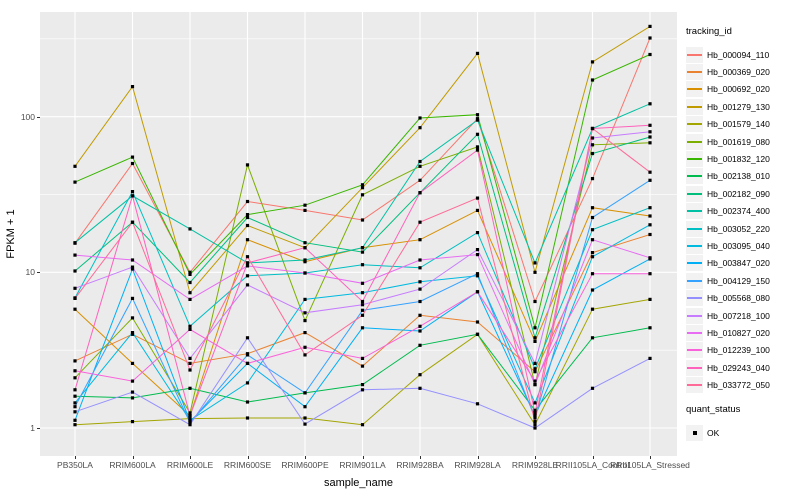 The width and height of the screenshot is (800, 500). I want to click on legend-item-Hb_012239_100: Hb_012239_100, so click(742, 350).